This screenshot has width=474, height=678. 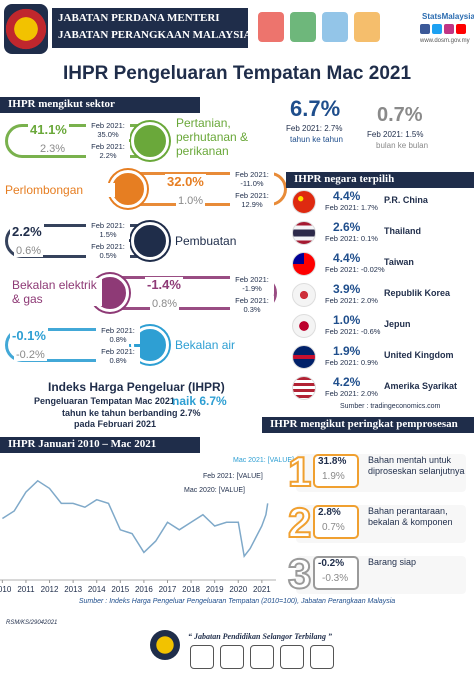 I want to click on title: IHPR mengikut sektor, so click(x=61, y=104).